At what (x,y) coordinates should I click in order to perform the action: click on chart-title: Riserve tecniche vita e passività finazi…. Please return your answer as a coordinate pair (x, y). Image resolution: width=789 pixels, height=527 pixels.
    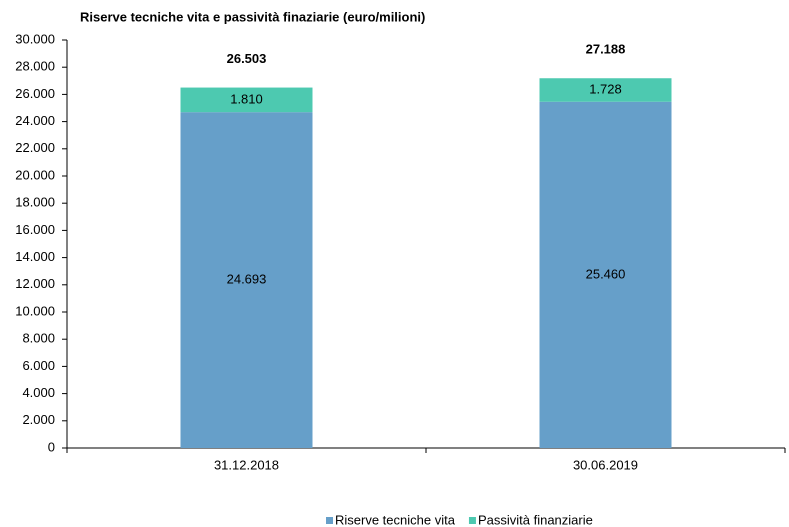
    Looking at the image, I should click on (252, 16).